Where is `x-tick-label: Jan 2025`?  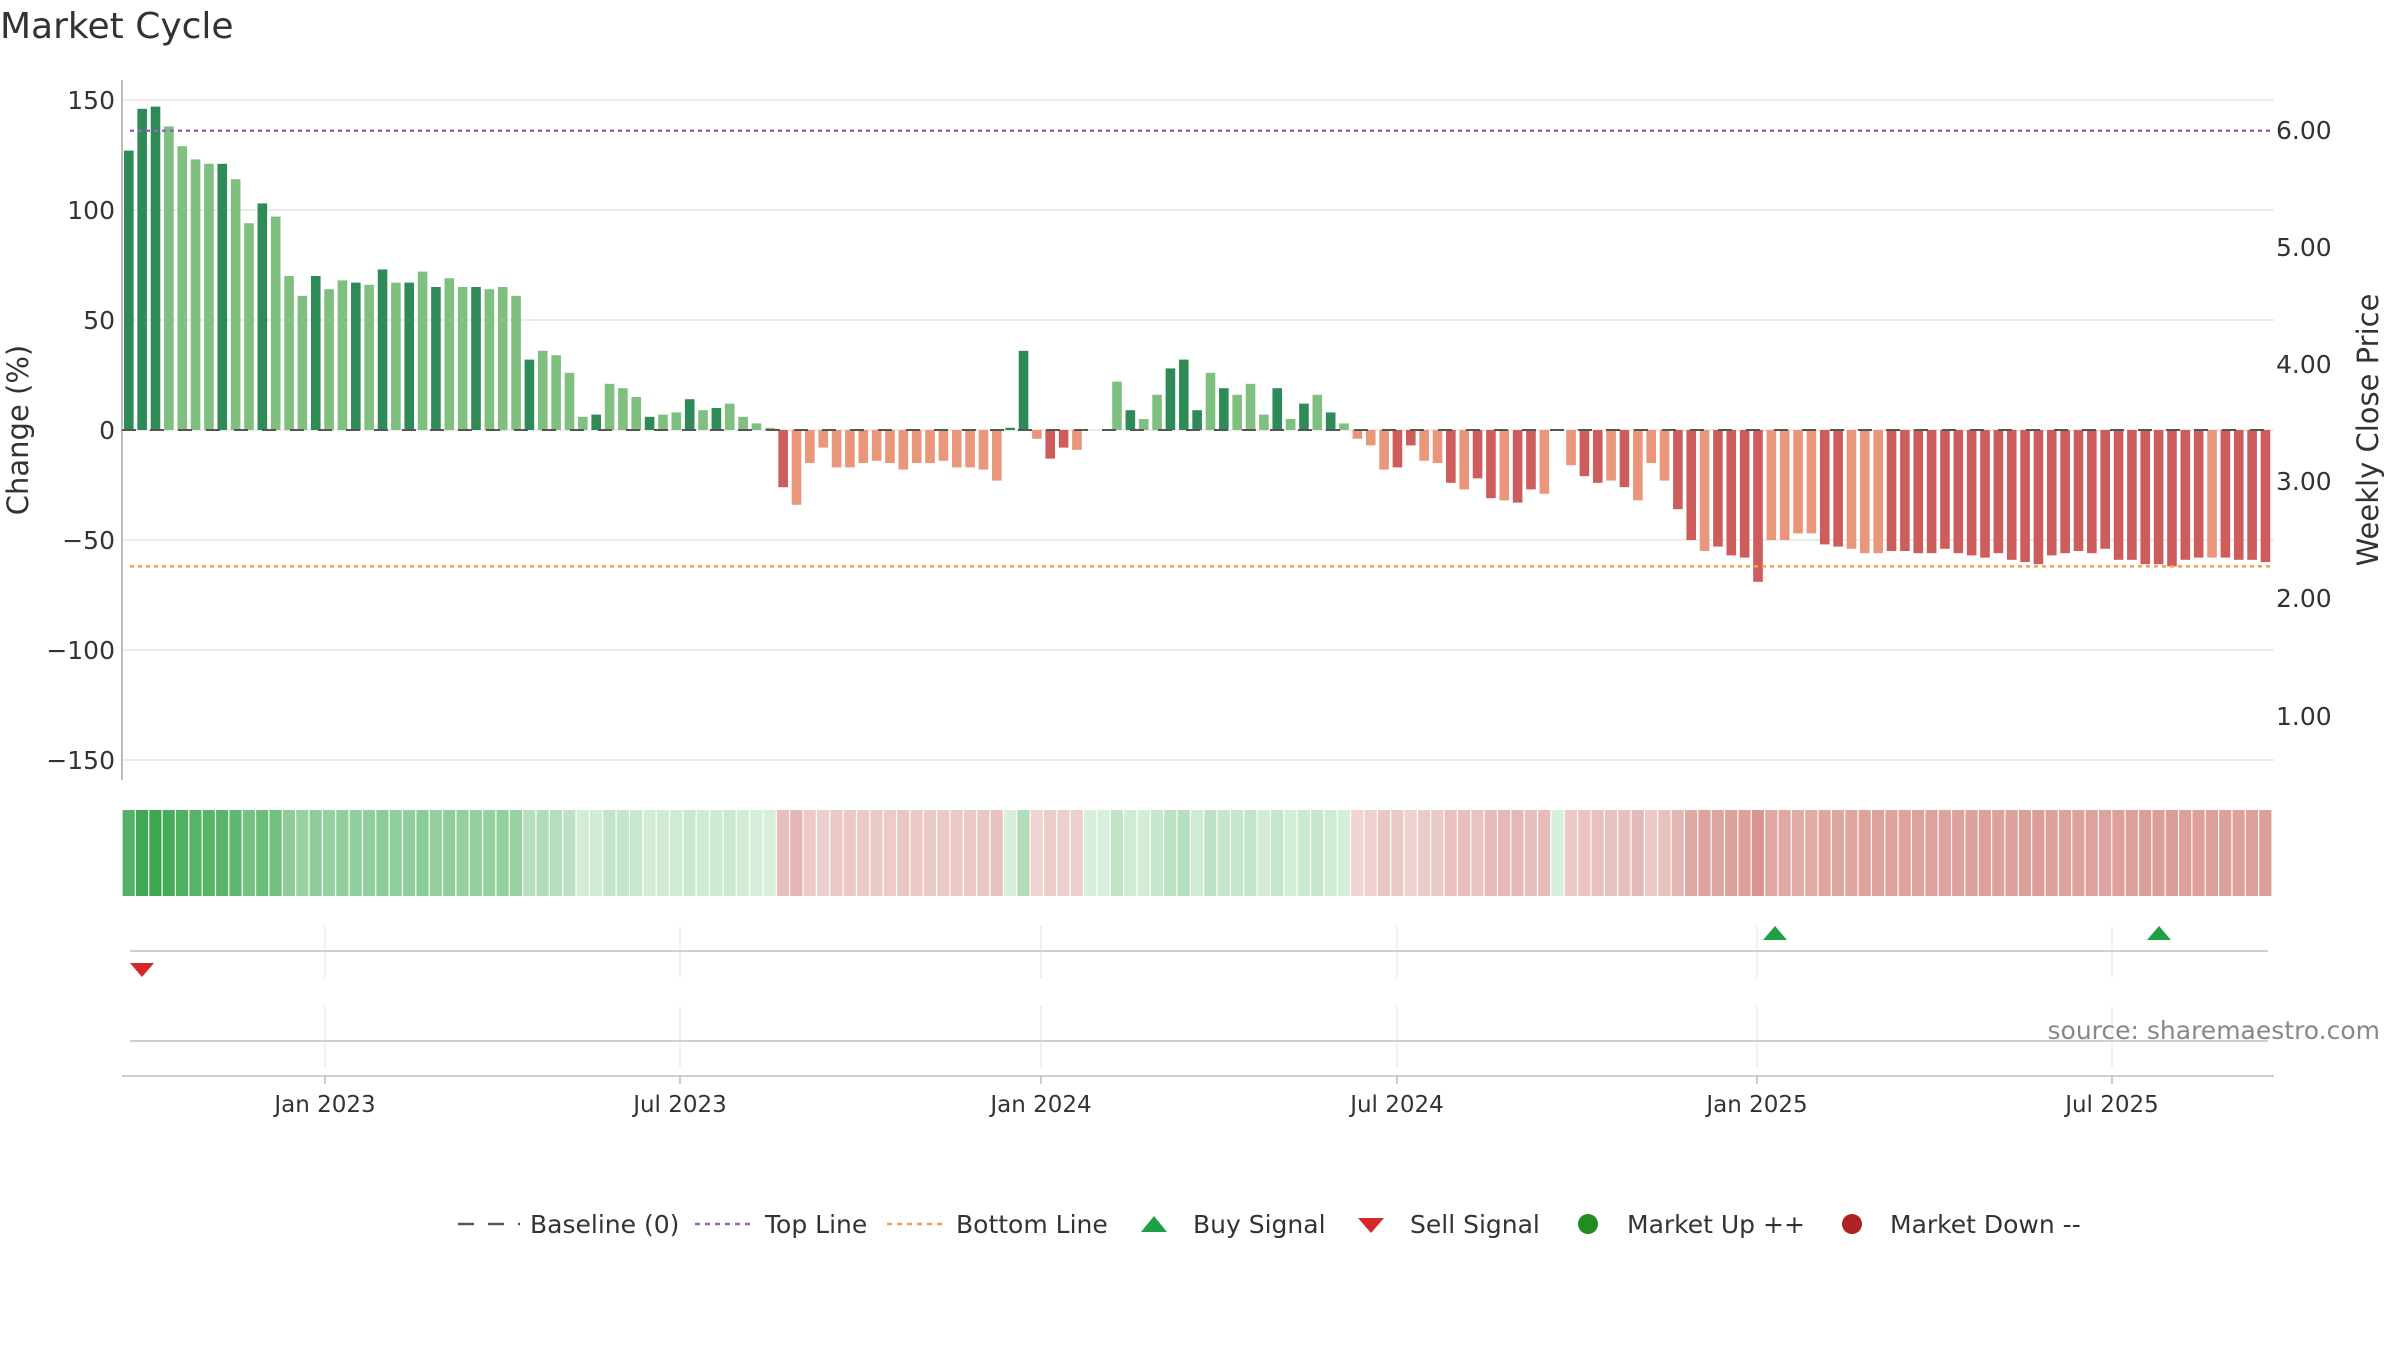 x-tick-label: Jan 2025 is located at coordinates (1755, 1105).